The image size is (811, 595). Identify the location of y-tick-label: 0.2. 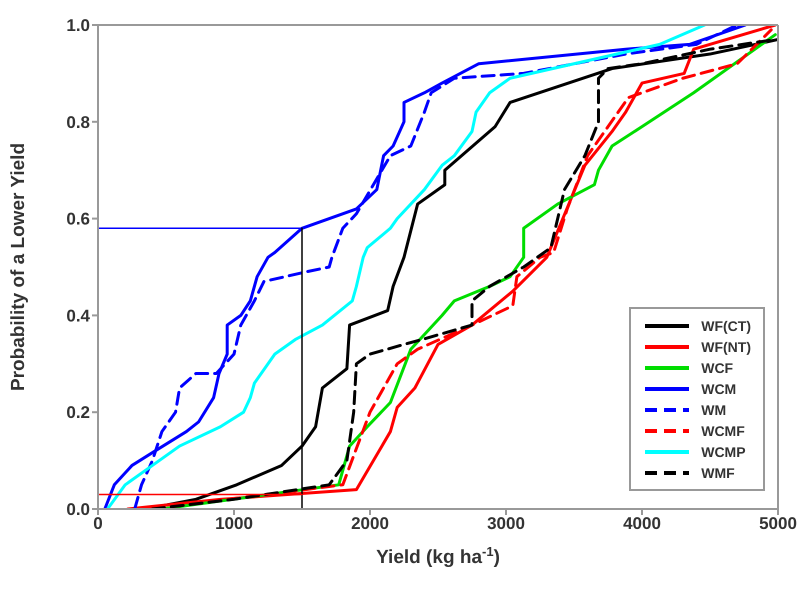
(78, 412).